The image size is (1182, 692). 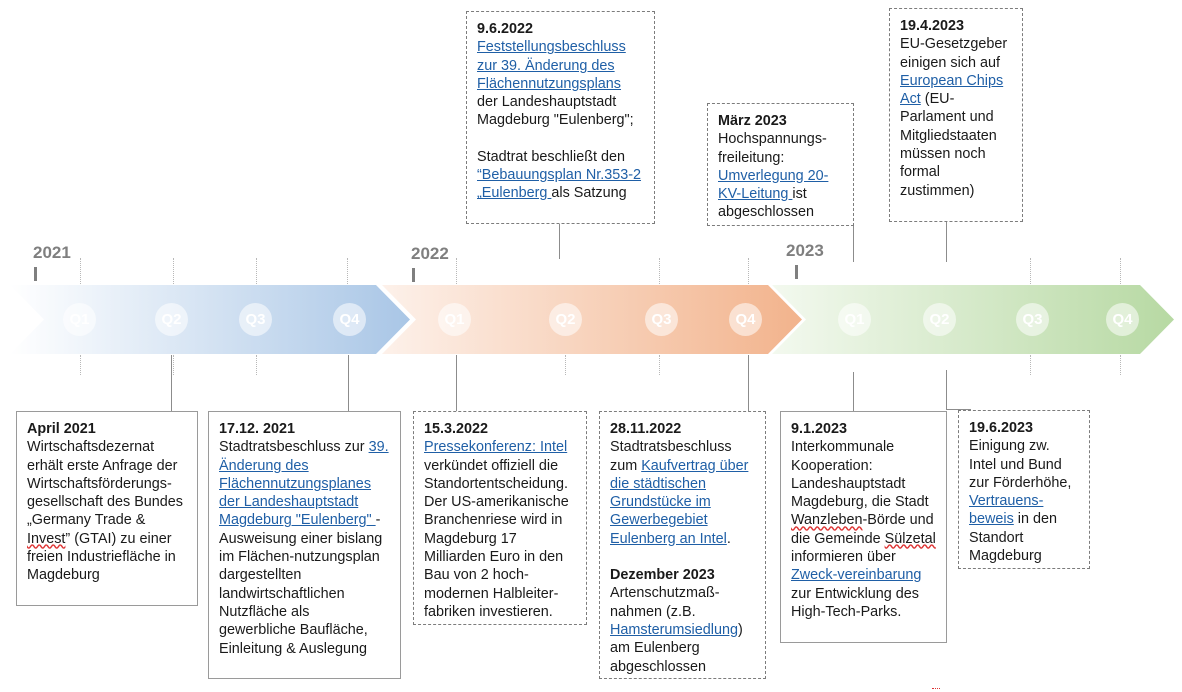 What do you see at coordinates (413, 275) in the screenshot?
I see `year-tick-2022` at bounding box center [413, 275].